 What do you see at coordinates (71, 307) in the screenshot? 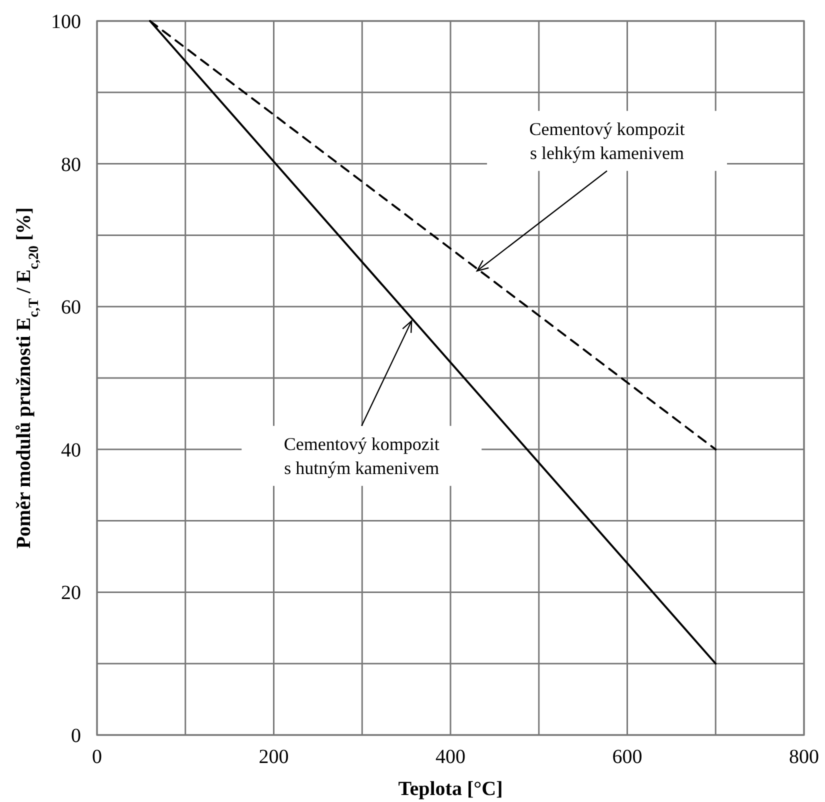
I see `y-tick-label: 60` at bounding box center [71, 307].